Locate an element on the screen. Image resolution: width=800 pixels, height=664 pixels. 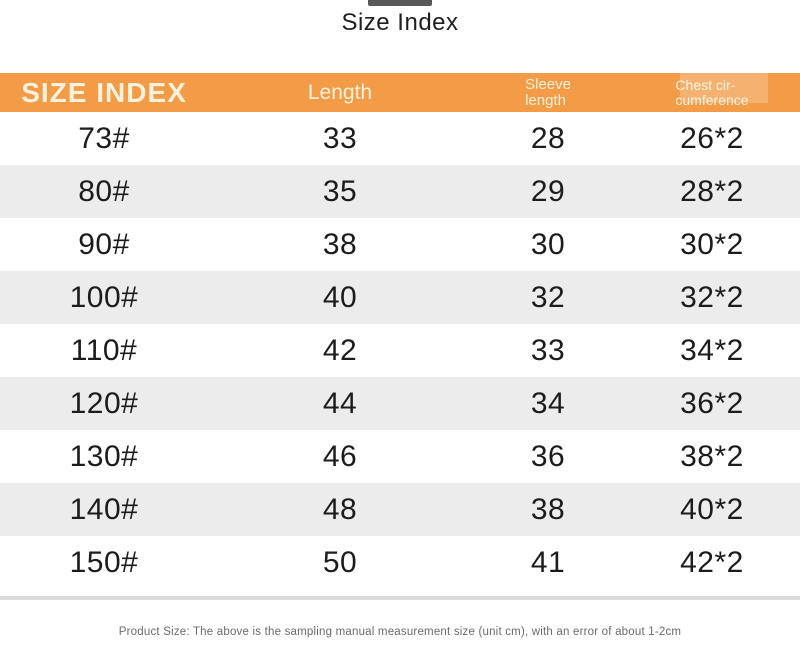
cell-length: 38 is located at coordinates (340, 244).